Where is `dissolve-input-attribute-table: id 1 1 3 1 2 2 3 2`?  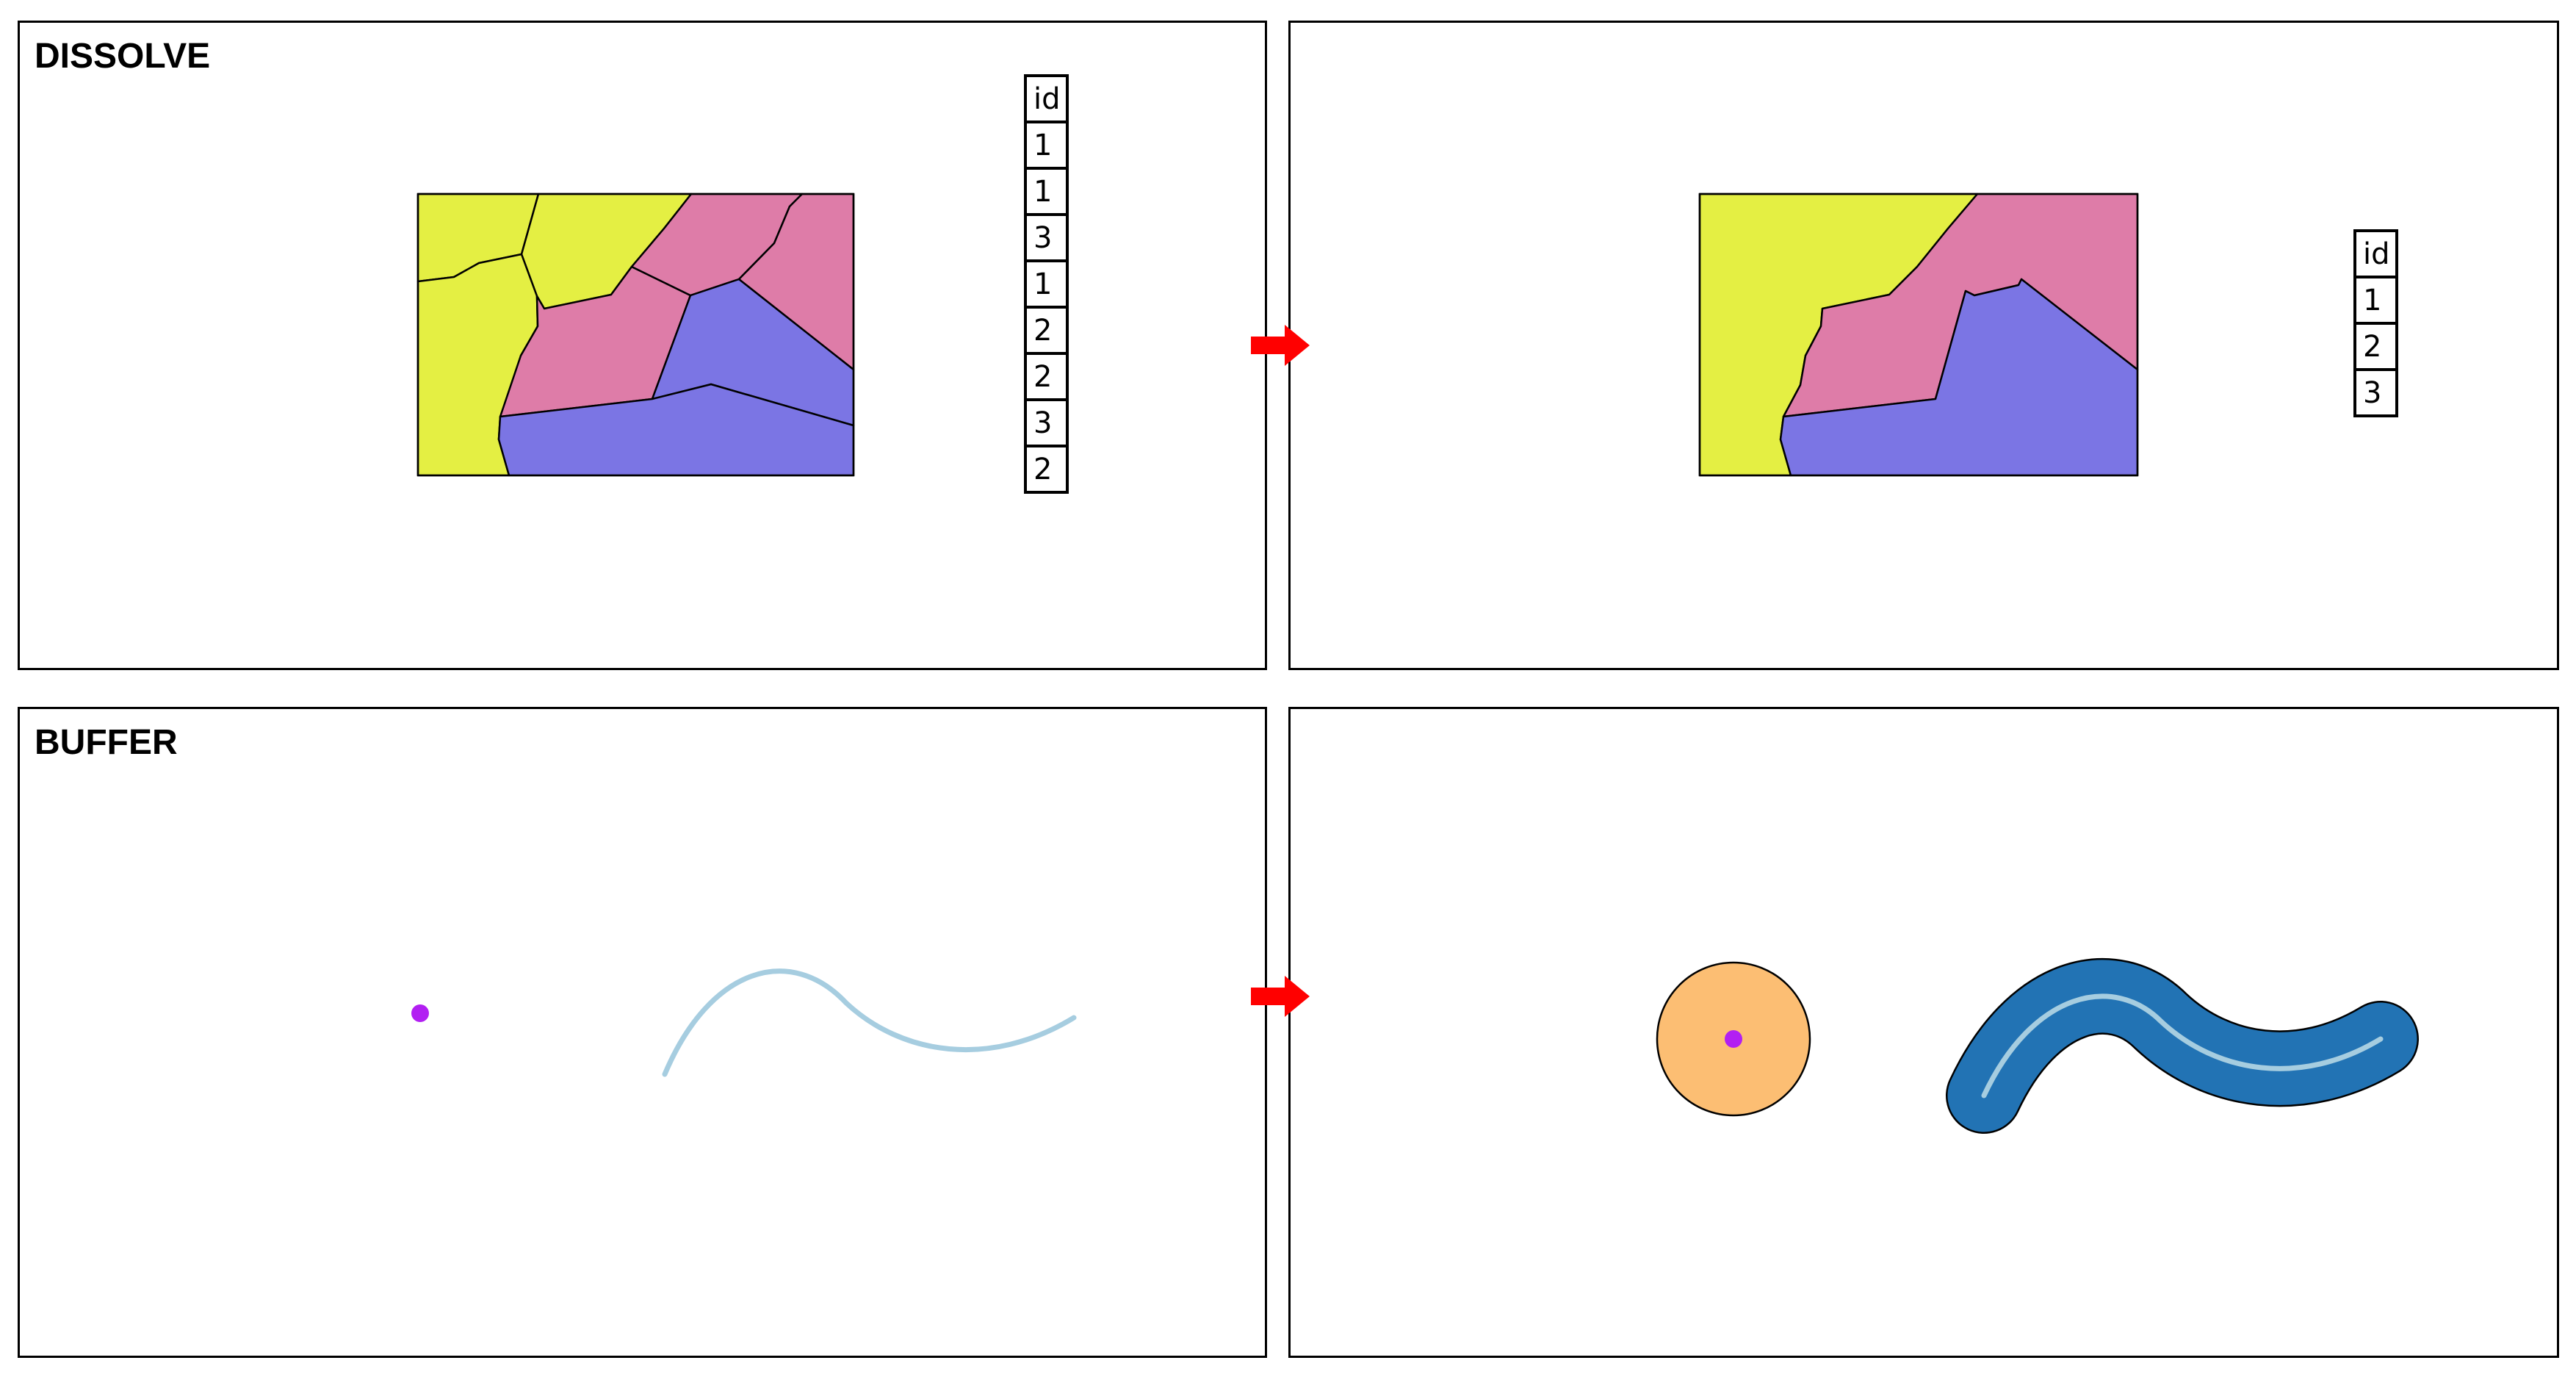
dissolve-input-attribute-table: id 1 1 3 1 2 2 3 2 is located at coordinates (1046, 284).